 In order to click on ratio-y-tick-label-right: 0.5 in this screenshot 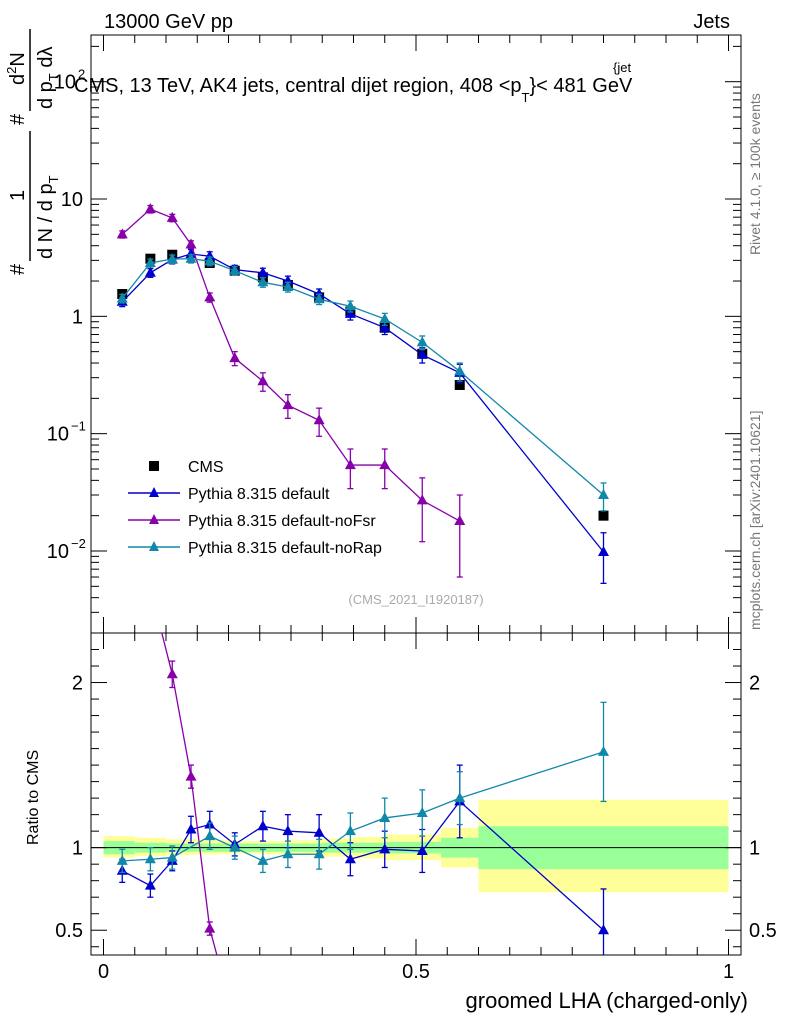, I will do `click(763, 931)`.